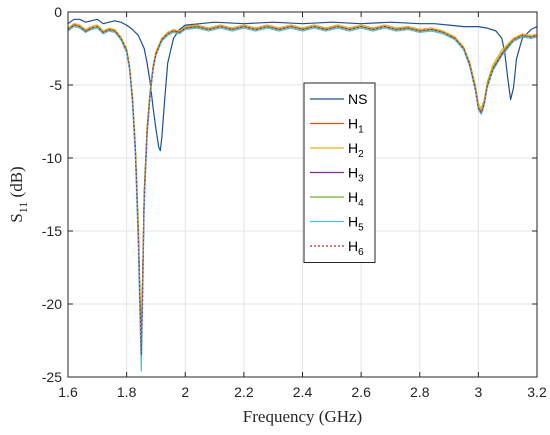 Image resolution: width=550 pixels, height=435 pixels. I want to click on y-axis-label-unit: (dB), so click(16, 183).